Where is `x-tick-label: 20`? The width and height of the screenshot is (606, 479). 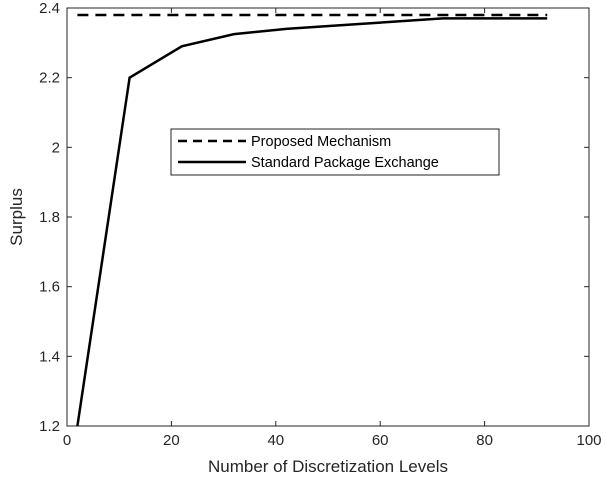 x-tick-label: 20 is located at coordinates (171, 440).